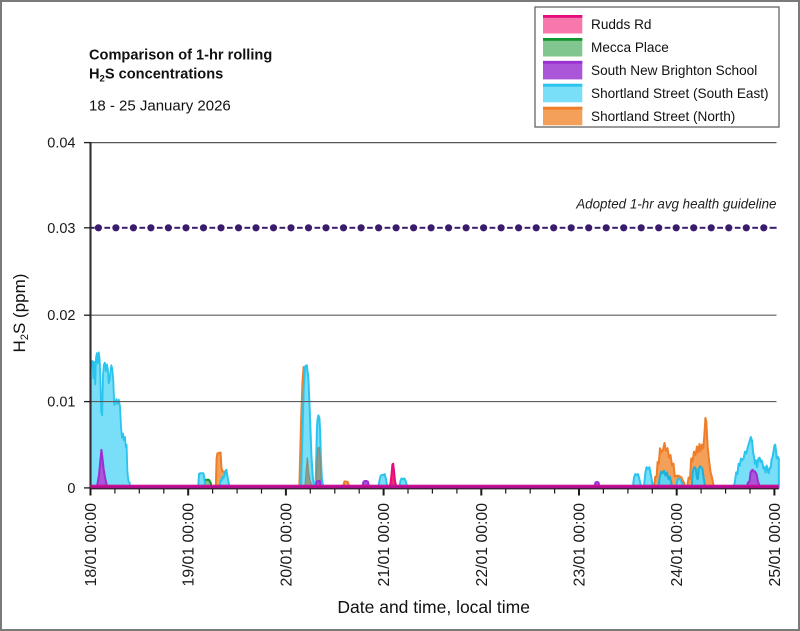 This screenshot has height=631, width=800. Describe the element at coordinates (674, 70) in the screenshot. I see `svg-text: South New Brighton School` at that location.